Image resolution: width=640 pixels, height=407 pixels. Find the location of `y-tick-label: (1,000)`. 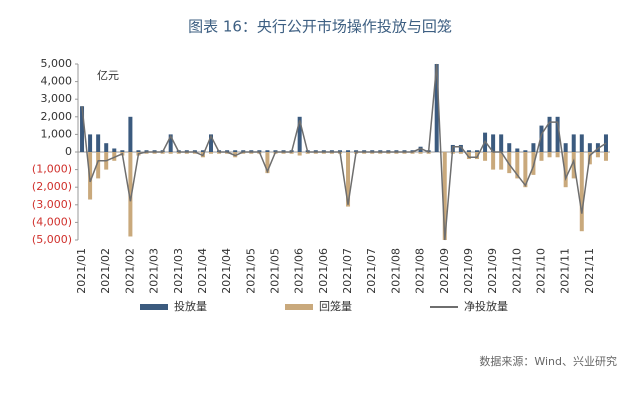

y-tick-label: (1,000) is located at coordinates (52, 169).